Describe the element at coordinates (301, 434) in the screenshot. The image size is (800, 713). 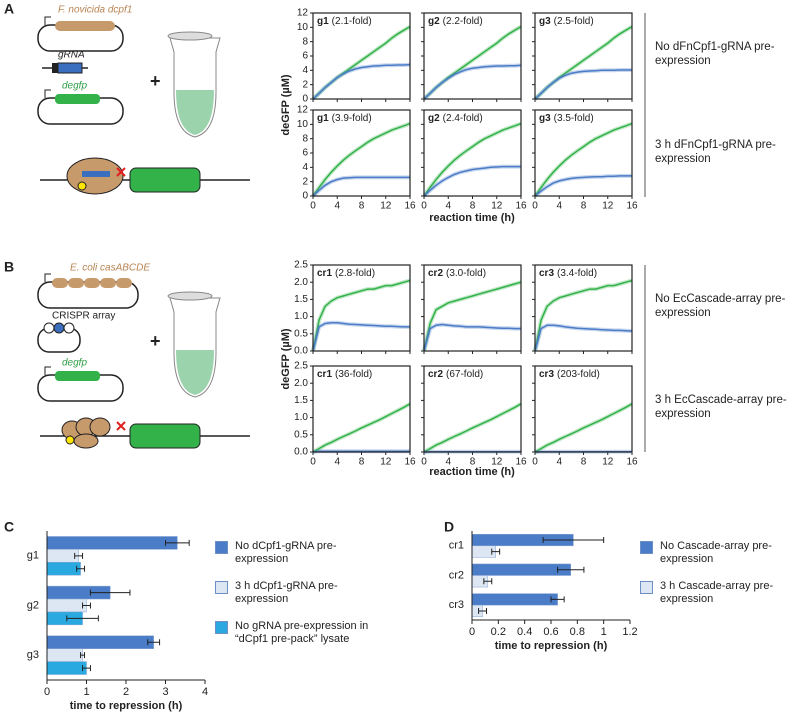
I see `y-tick-label: 0.5` at that location.